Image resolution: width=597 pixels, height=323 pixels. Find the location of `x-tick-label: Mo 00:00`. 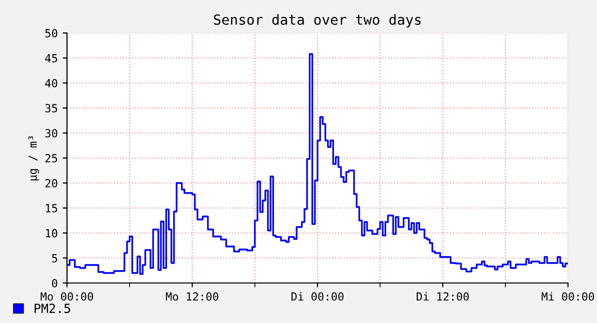

x-tick-label: Mo 00:00 is located at coordinates (67, 296).